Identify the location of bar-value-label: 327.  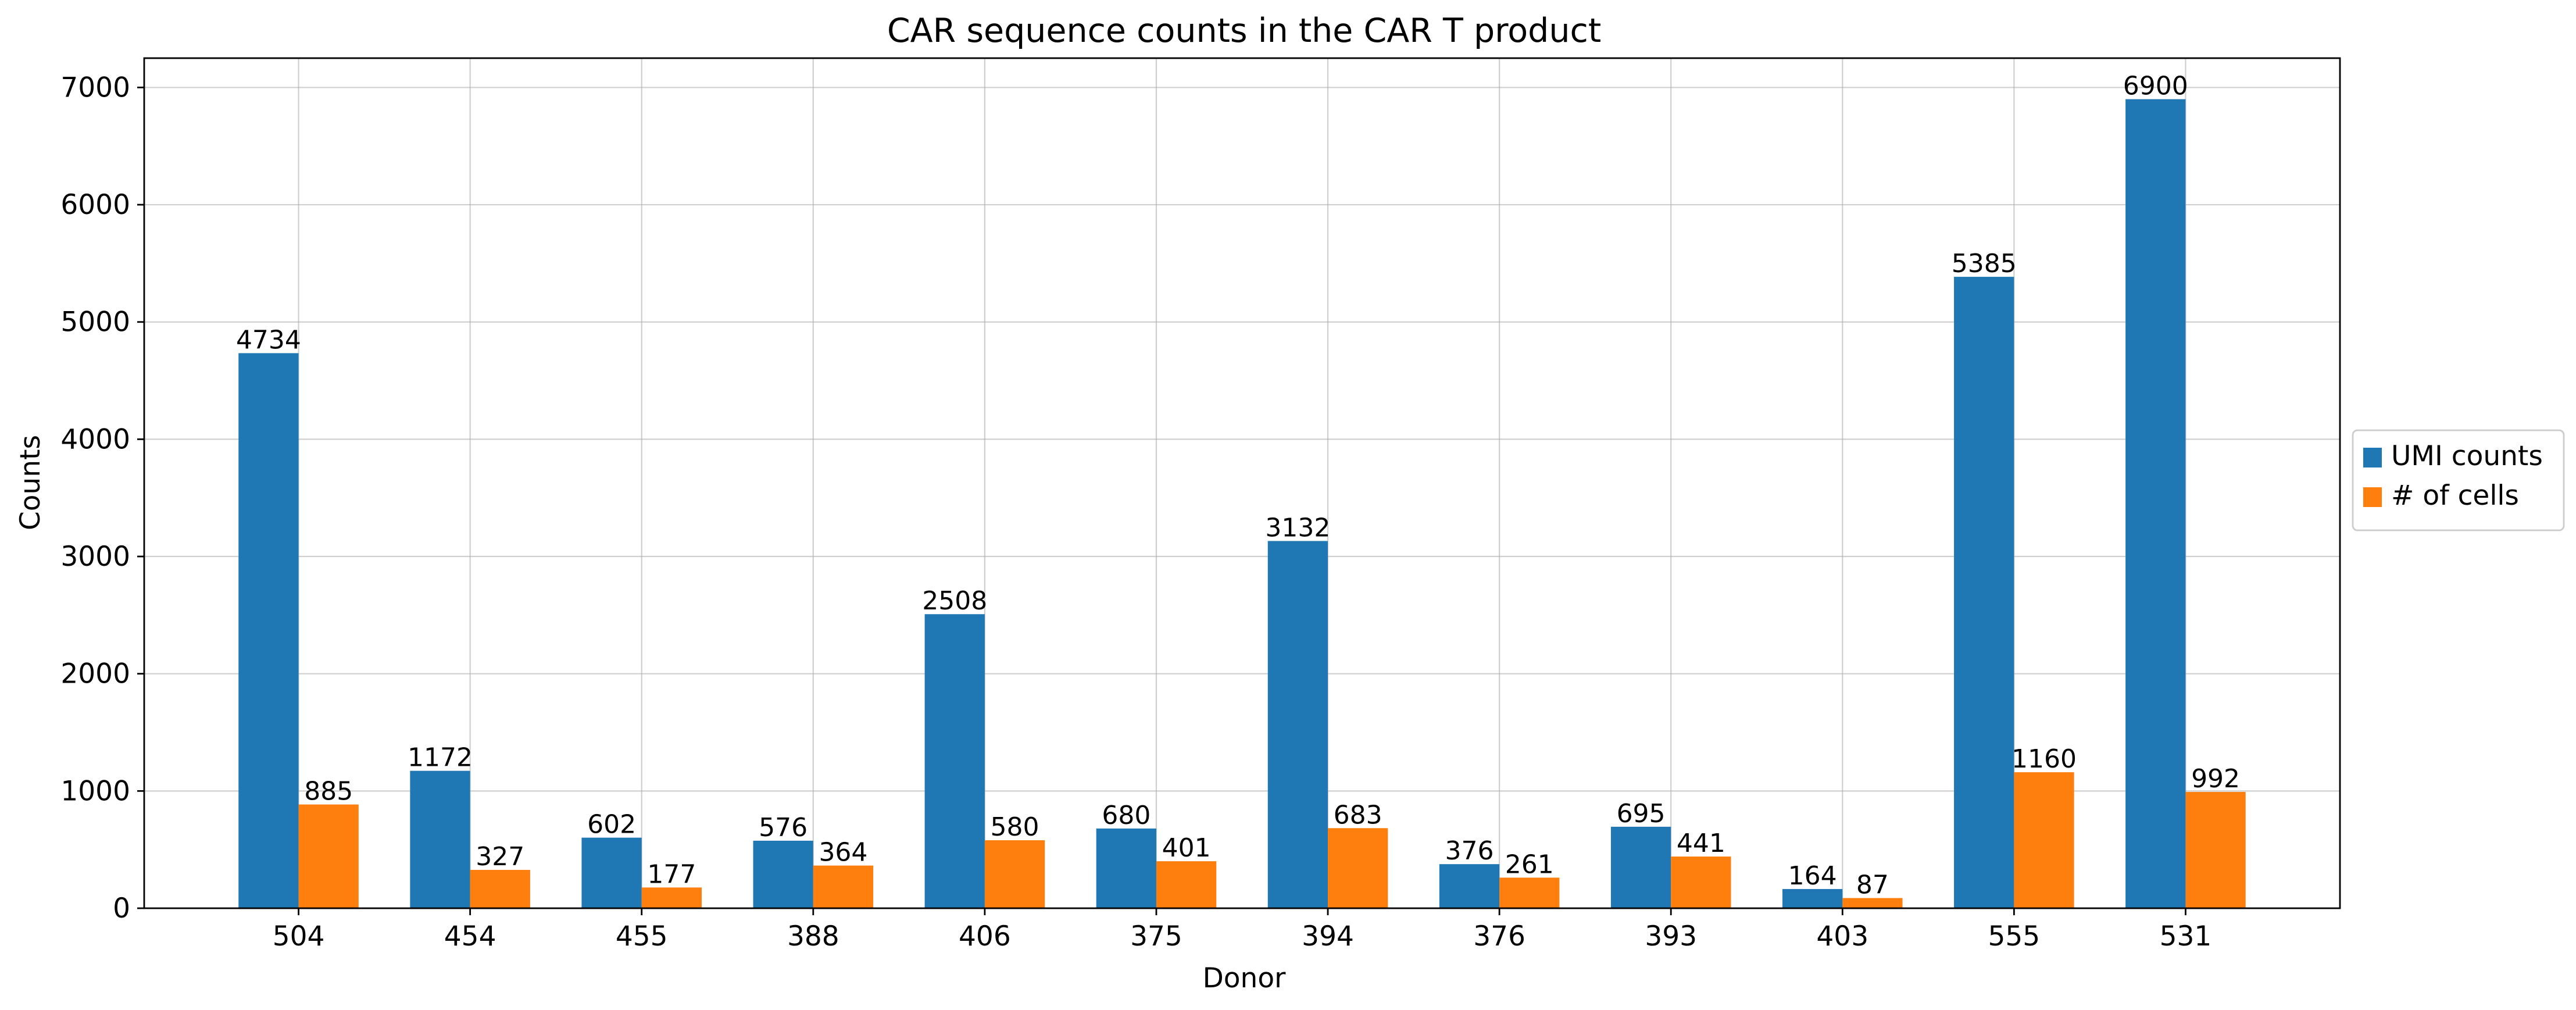
(500, 857).